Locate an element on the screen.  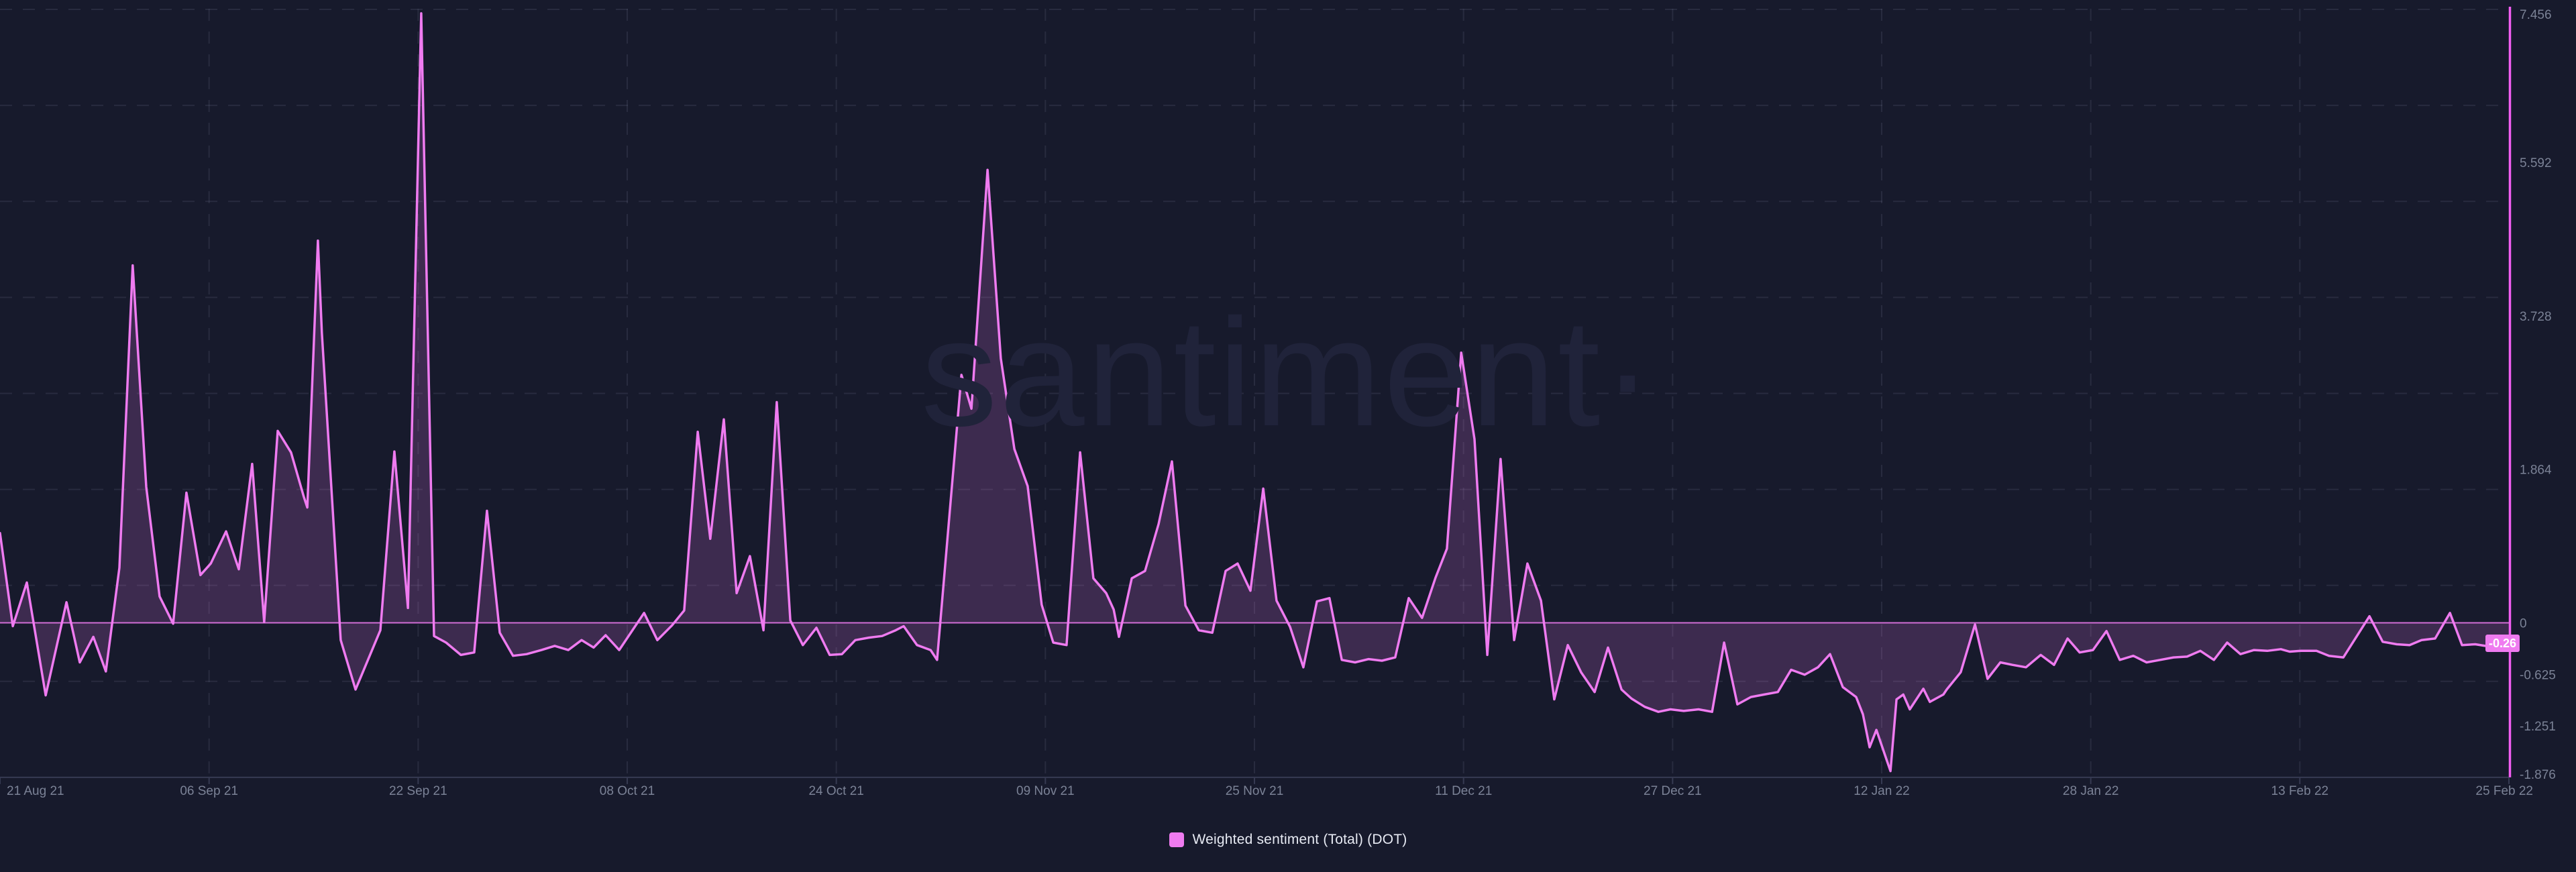
x-axis-label: 25 Nov 21 is located at coordinates (1255, 791).